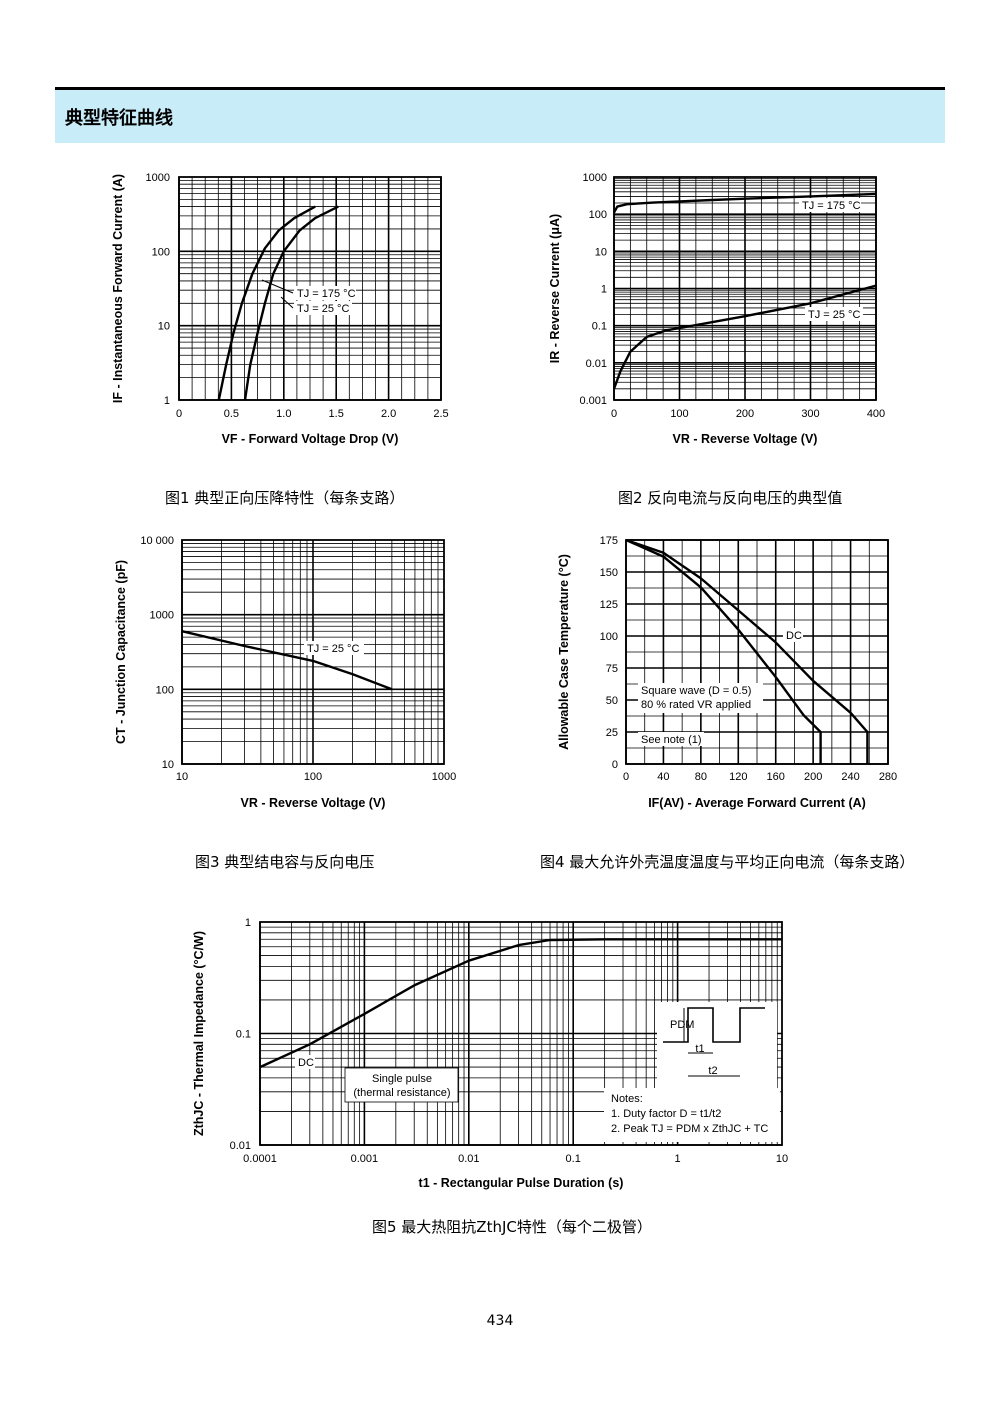 This screenshot has height=1414, width=1000. What do you see at coordinates (285, 498) in the screenshot?
I see `caption-fig1: 图1 典型正向压降特性（每条支路）` at bounding box center [285, 498].